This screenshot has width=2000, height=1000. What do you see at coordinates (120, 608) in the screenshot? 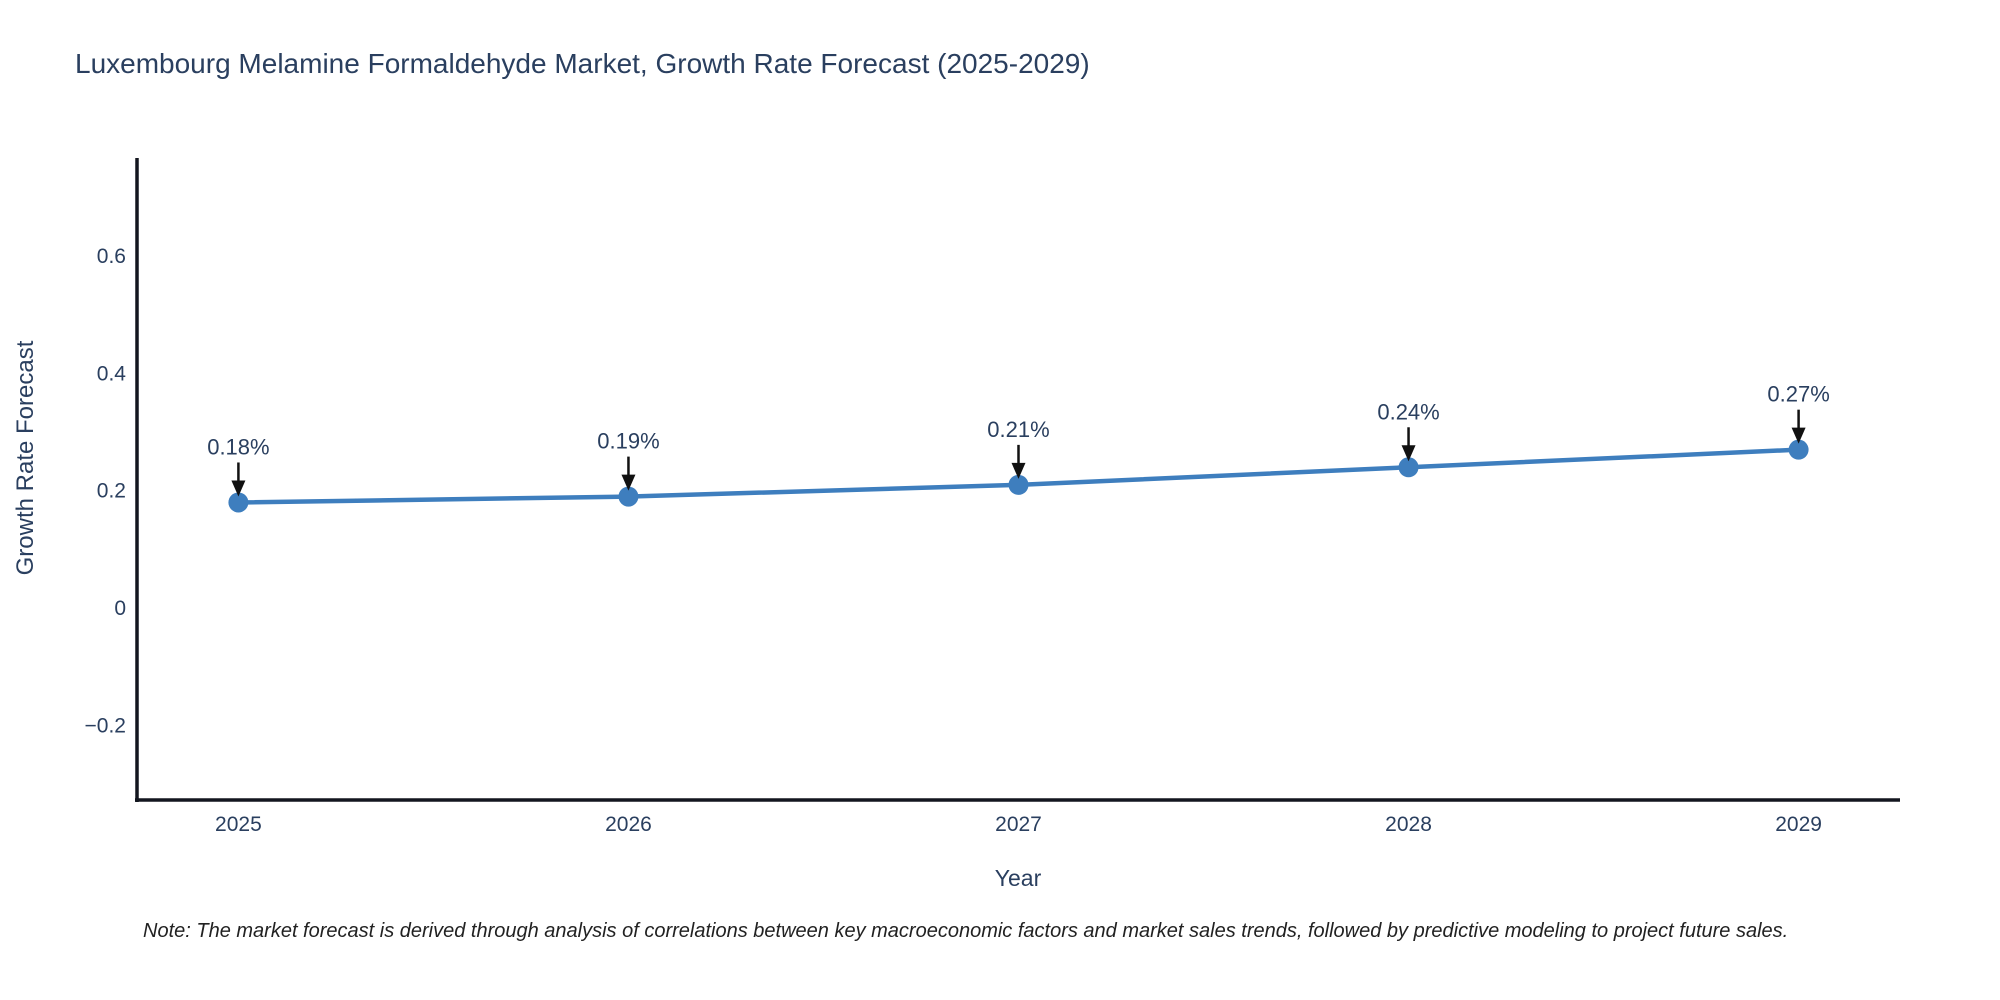
I see `y-tick-label: 0` at bounding box center [120, 608].